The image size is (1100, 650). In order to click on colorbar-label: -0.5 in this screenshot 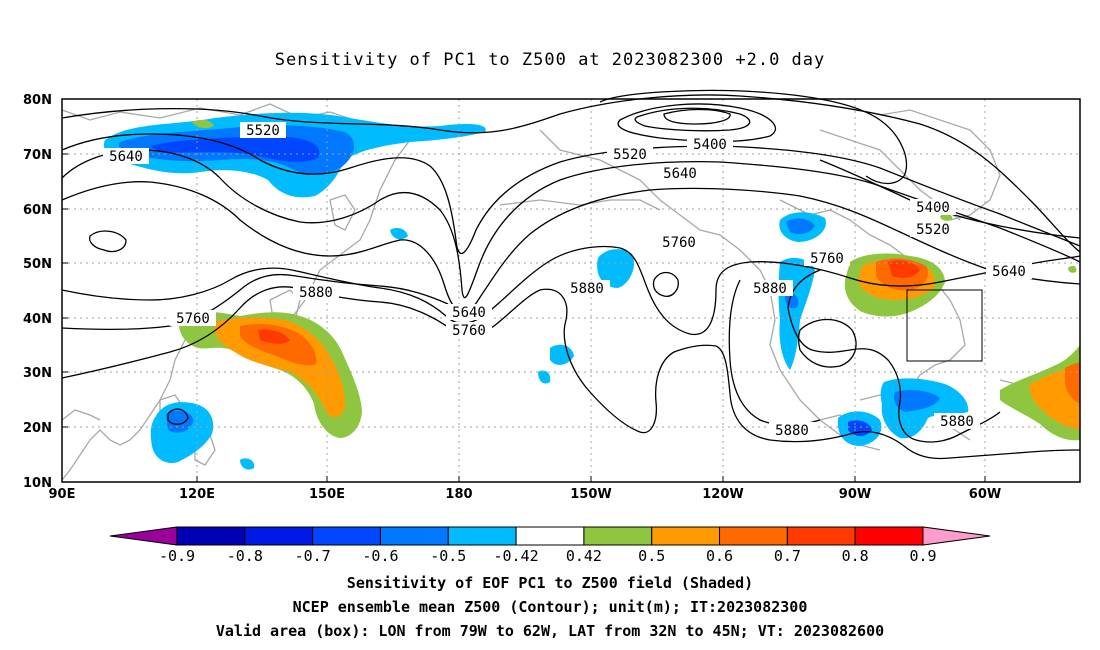, I will do `click(448, 556)`.